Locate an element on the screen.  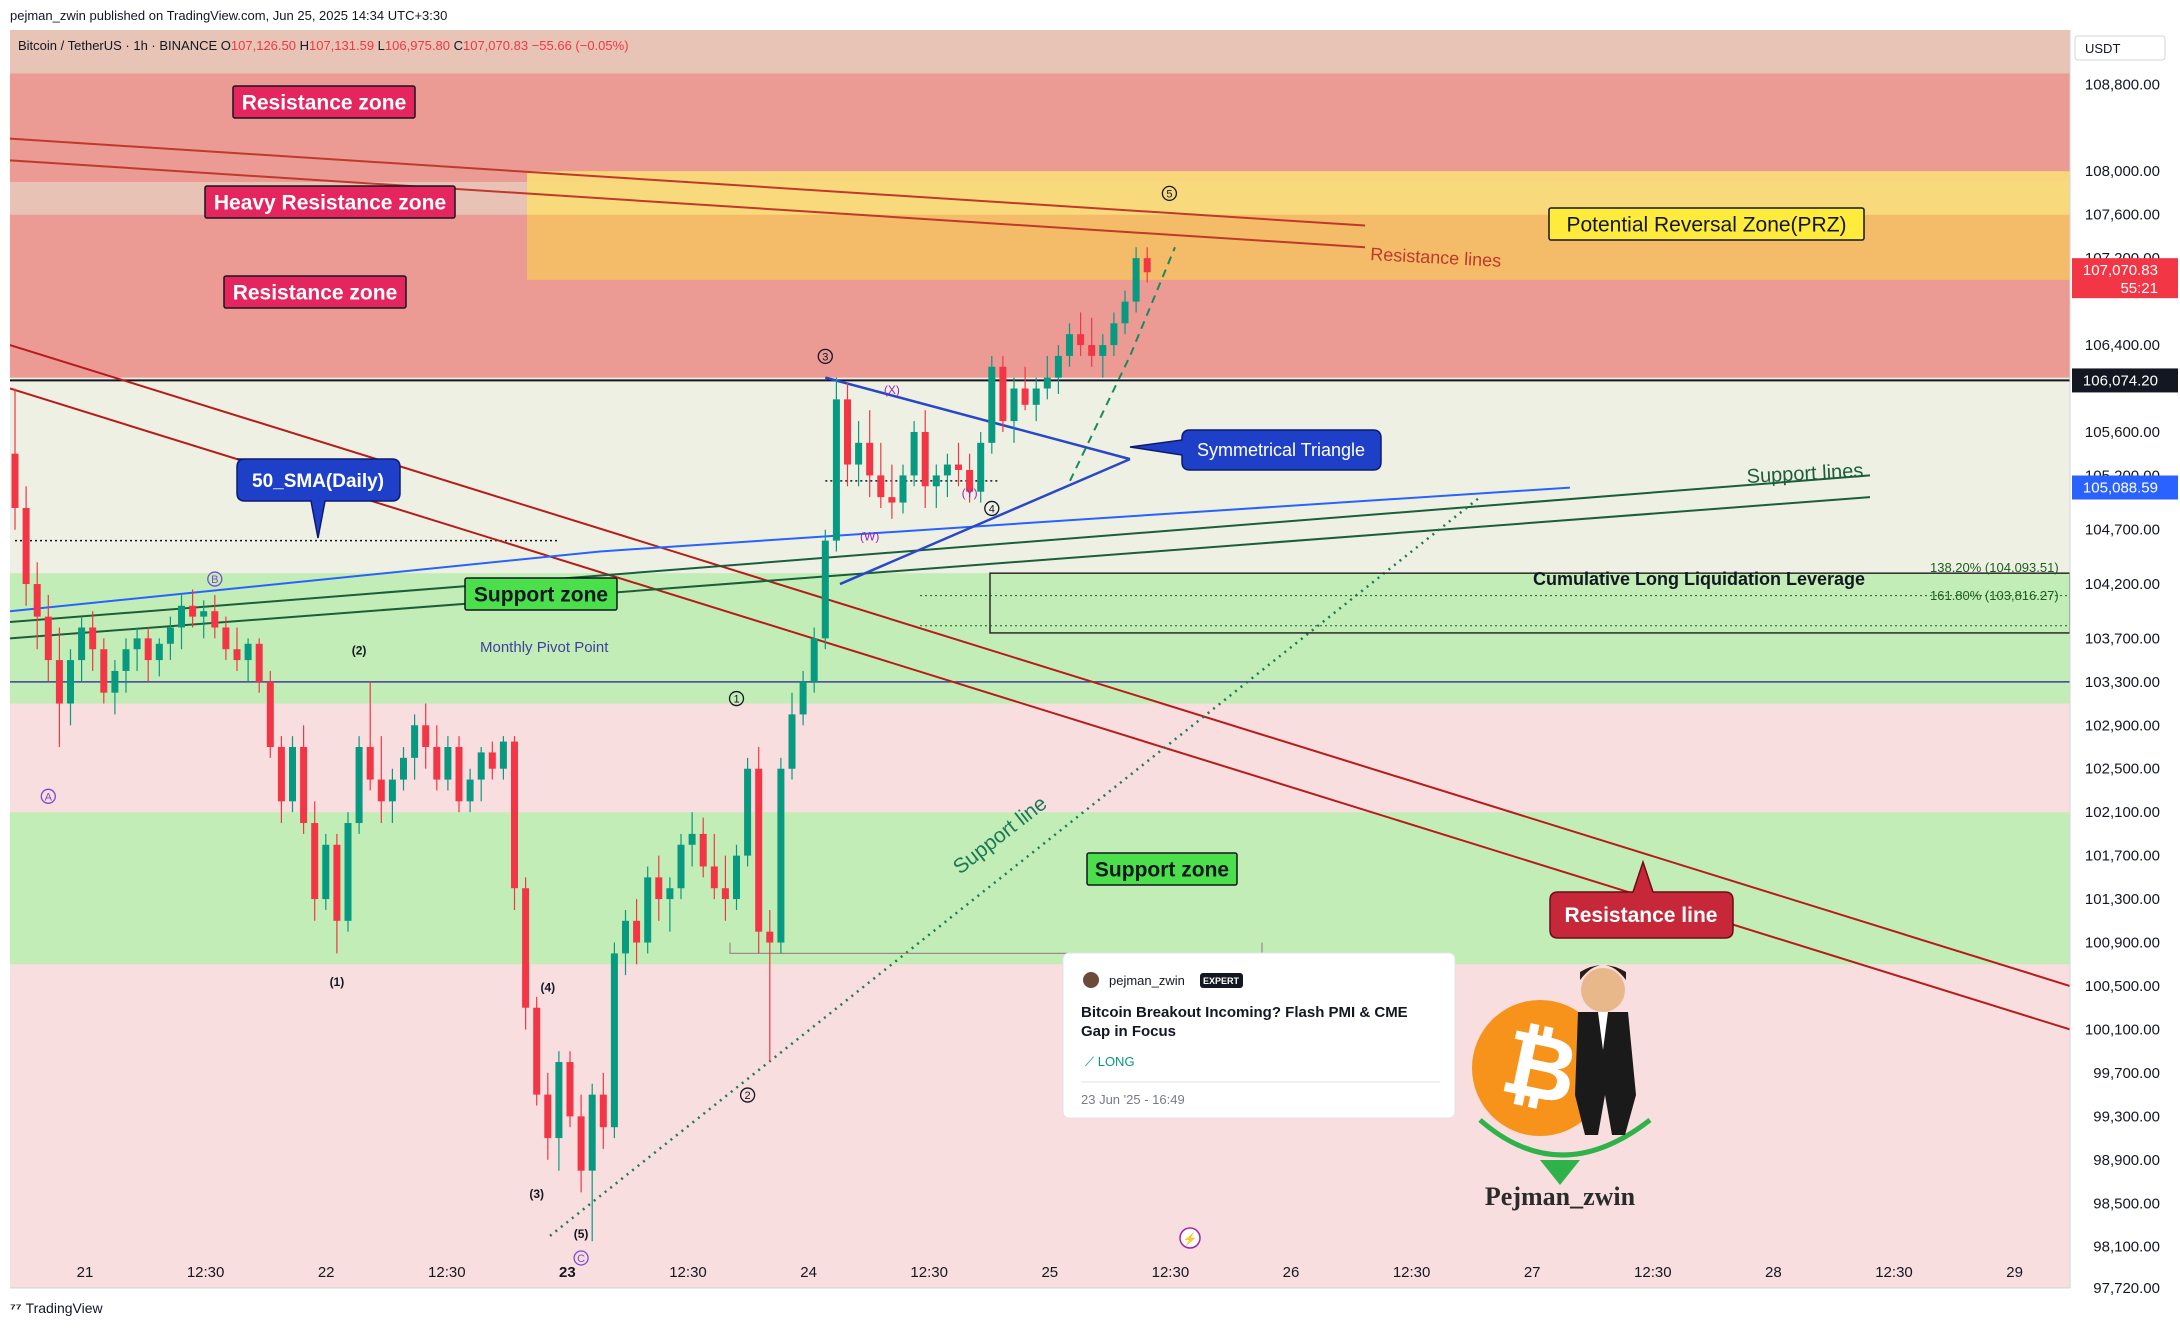
y-tick: 100,500.00 is located at coordinates (2122, 986).